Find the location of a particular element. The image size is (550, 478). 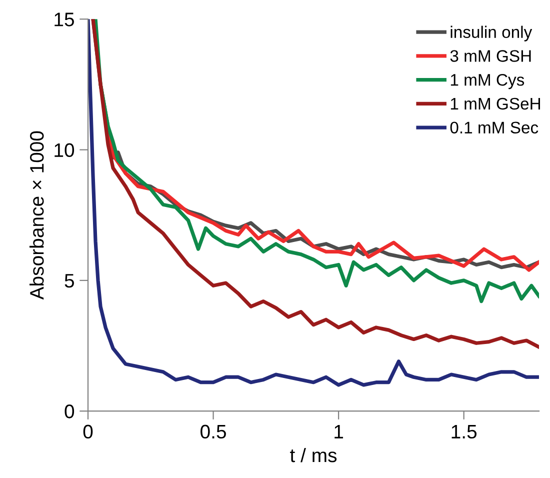

y-tick-label: 15 is located at coordinates (64, 19).